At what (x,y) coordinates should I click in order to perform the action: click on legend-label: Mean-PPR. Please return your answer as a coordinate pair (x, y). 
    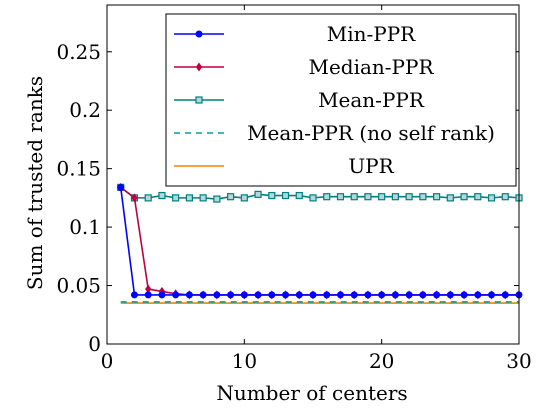
    Looking at the image, I should click on (371, 100).